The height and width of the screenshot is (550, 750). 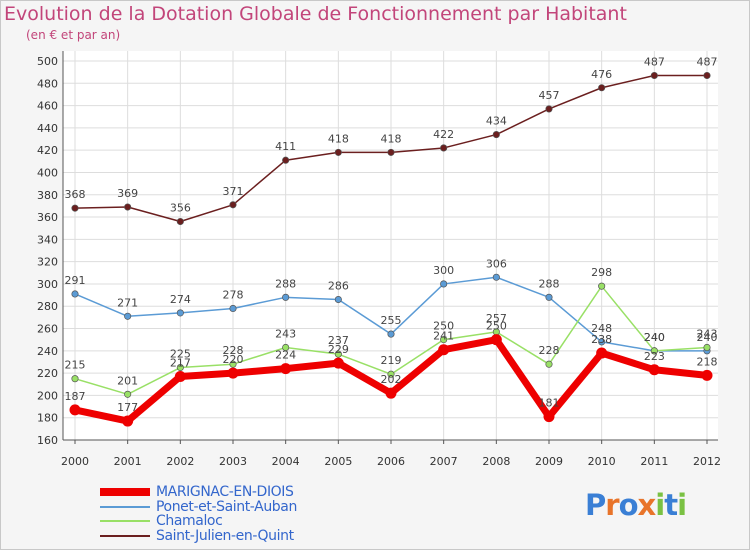 I want to click on data-label-ponet-et-saint-auban-2001: 271, so click(x=127, y=302).